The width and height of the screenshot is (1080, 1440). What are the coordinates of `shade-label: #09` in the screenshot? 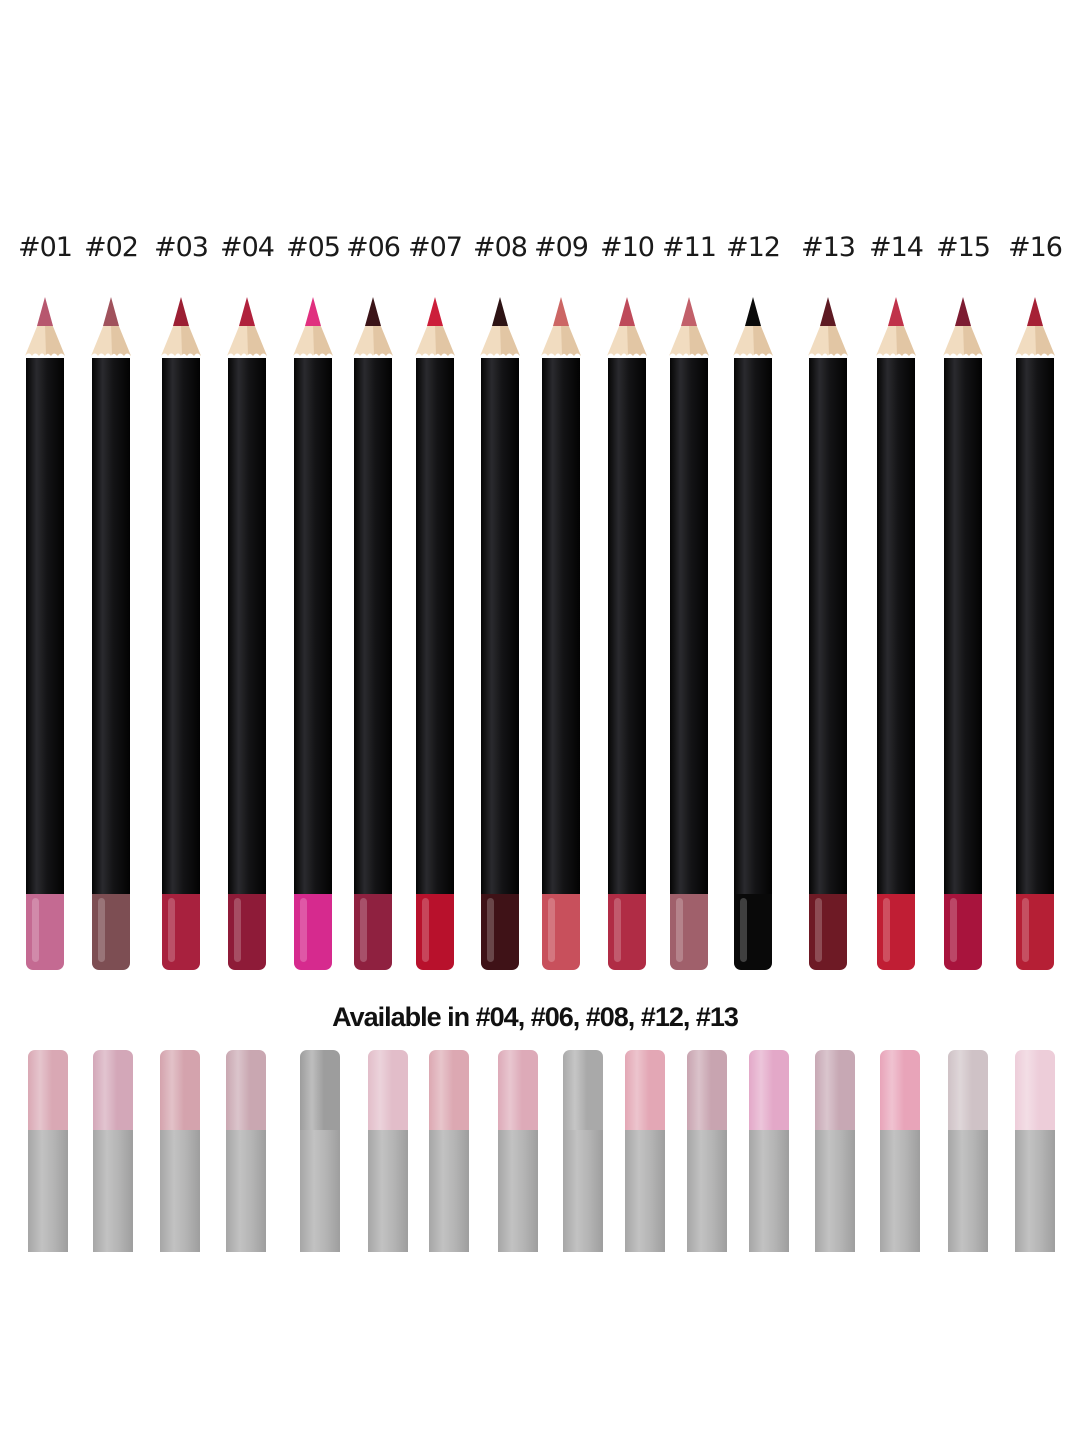 It's located at (561, 247).